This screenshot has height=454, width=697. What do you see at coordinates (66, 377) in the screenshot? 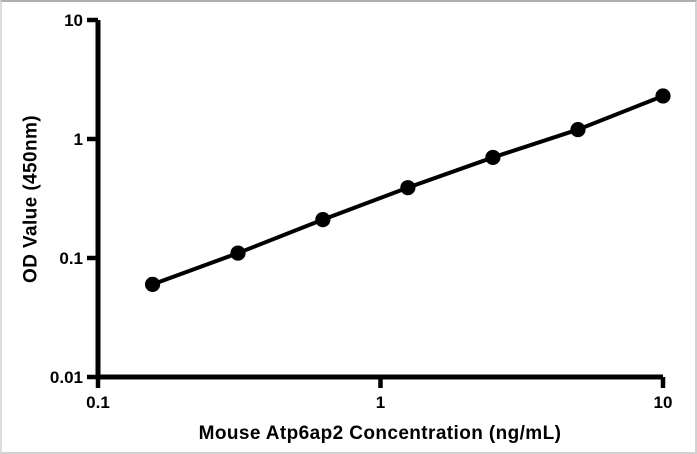
I see `y-tick-label: 0.01` at bounding box center [66, 377].